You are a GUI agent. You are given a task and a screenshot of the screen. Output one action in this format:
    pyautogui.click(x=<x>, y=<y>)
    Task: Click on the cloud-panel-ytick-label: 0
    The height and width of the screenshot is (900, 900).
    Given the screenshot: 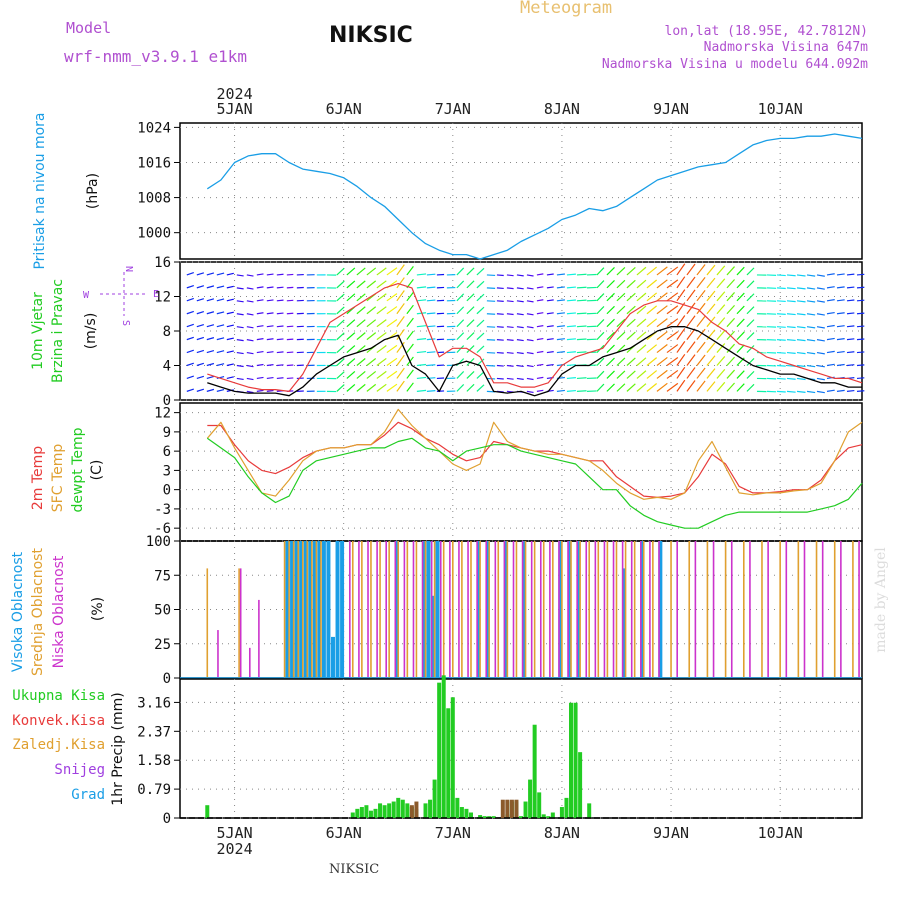 What is the action you would take?
    pyautogui.click(x=167, y=679)
    